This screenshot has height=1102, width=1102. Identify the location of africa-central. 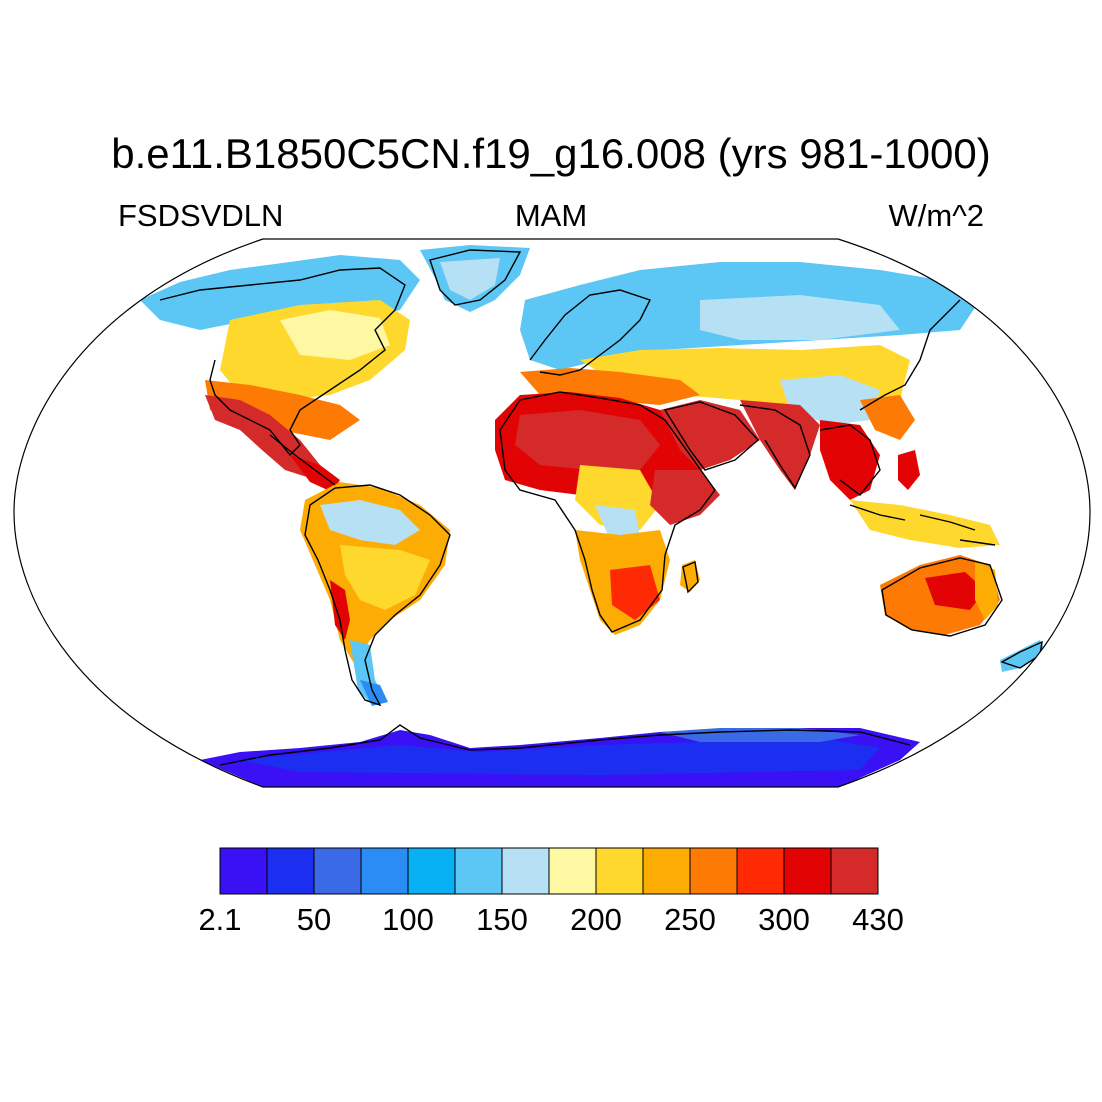
(617, 522).